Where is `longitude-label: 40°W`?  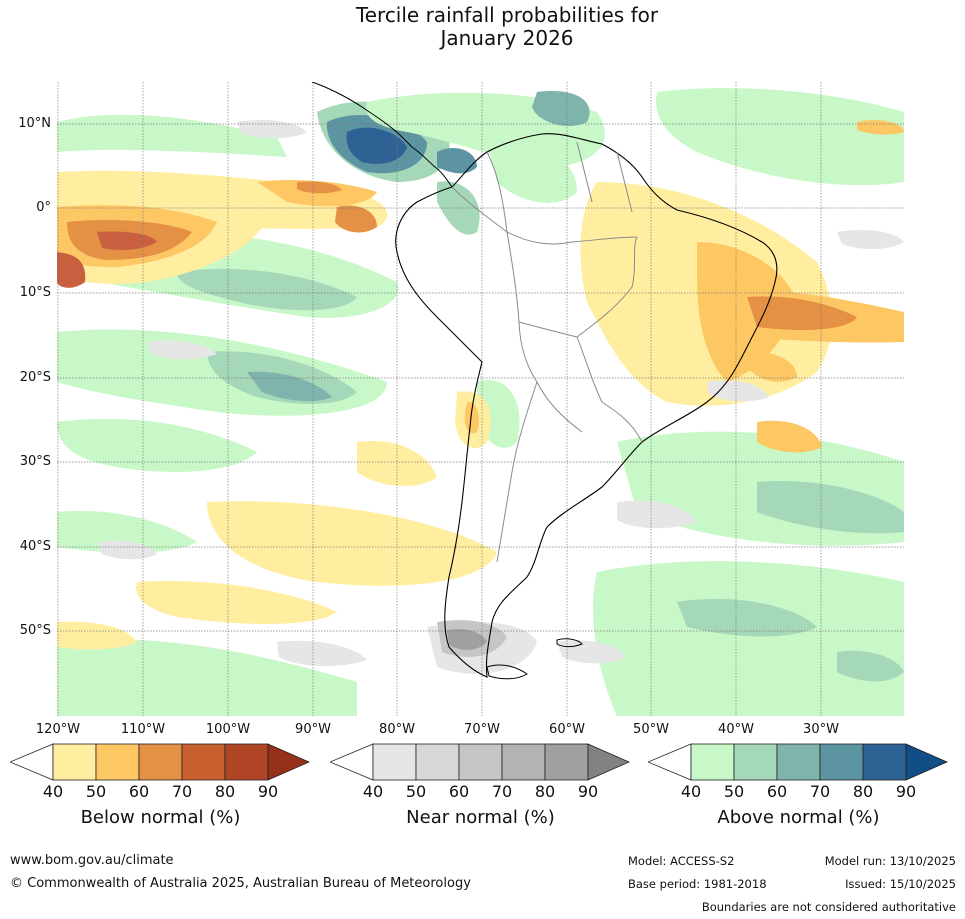 longitude-label: 40°W is located at coordinates (736, 729).